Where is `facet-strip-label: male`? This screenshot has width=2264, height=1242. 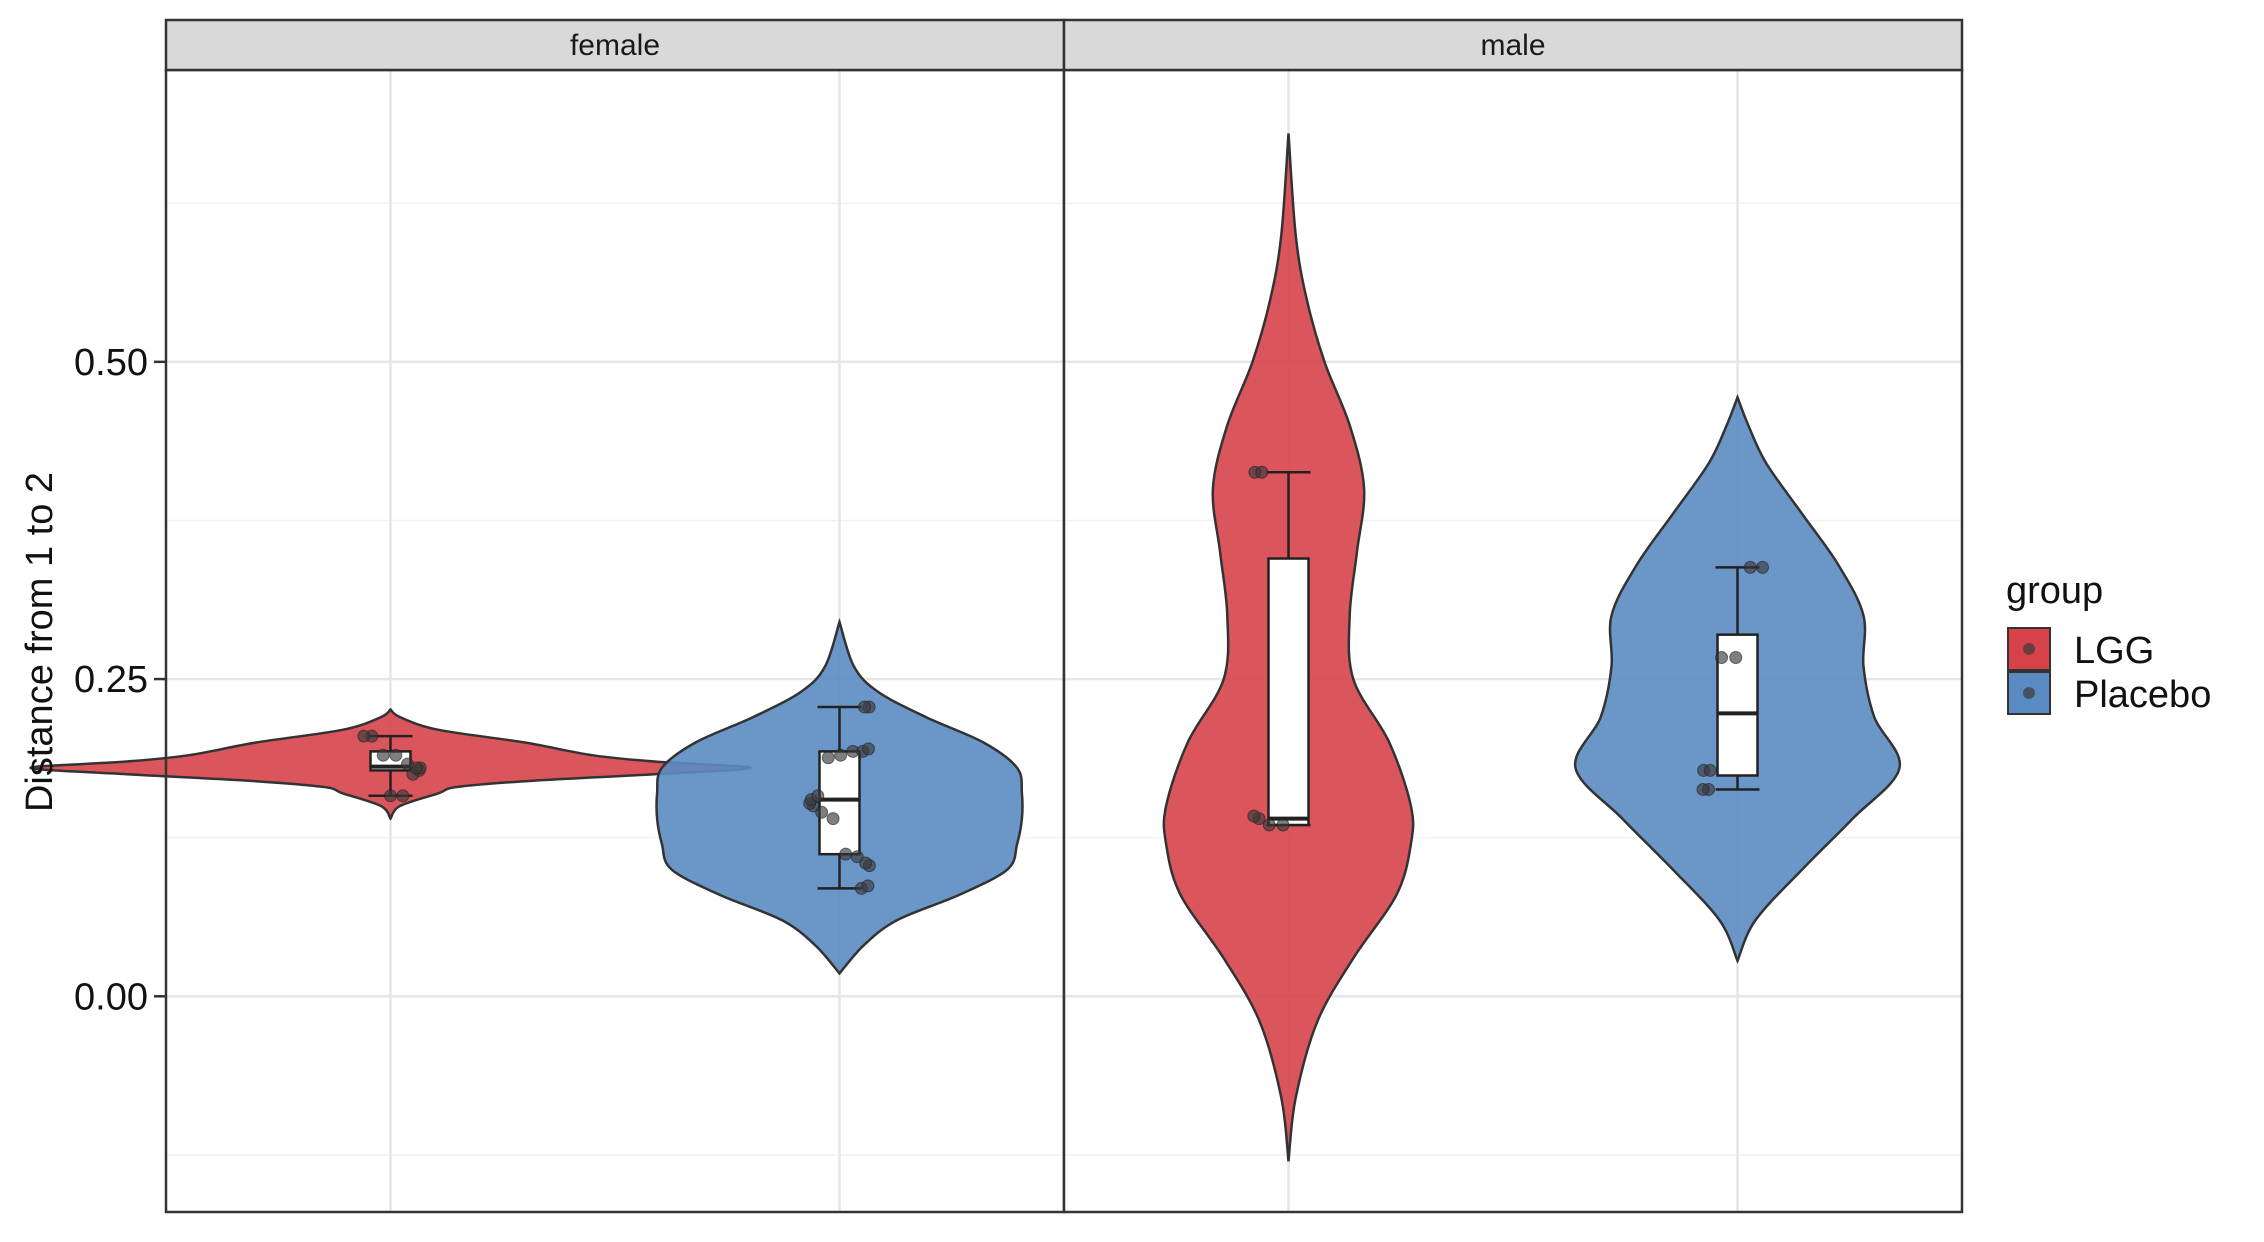
facet-strip-label: male is located at coordinates (1512, 45).